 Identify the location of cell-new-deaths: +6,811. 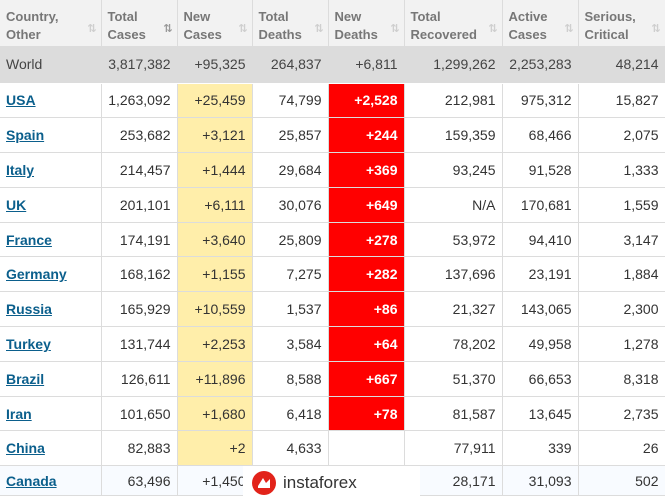
(366, 65).